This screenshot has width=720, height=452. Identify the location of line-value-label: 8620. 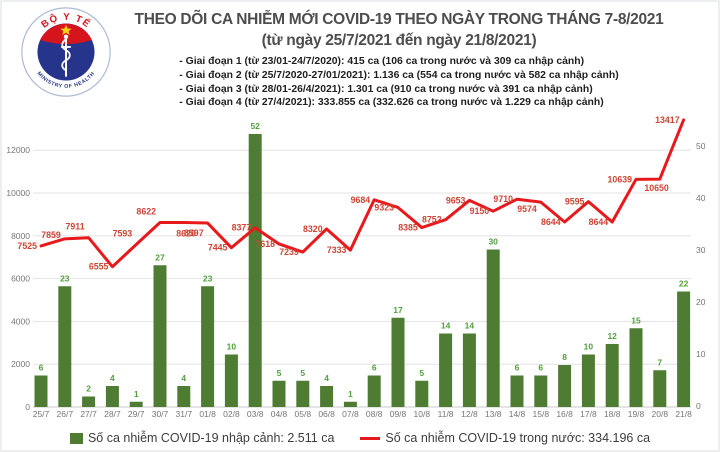
(186, 234).